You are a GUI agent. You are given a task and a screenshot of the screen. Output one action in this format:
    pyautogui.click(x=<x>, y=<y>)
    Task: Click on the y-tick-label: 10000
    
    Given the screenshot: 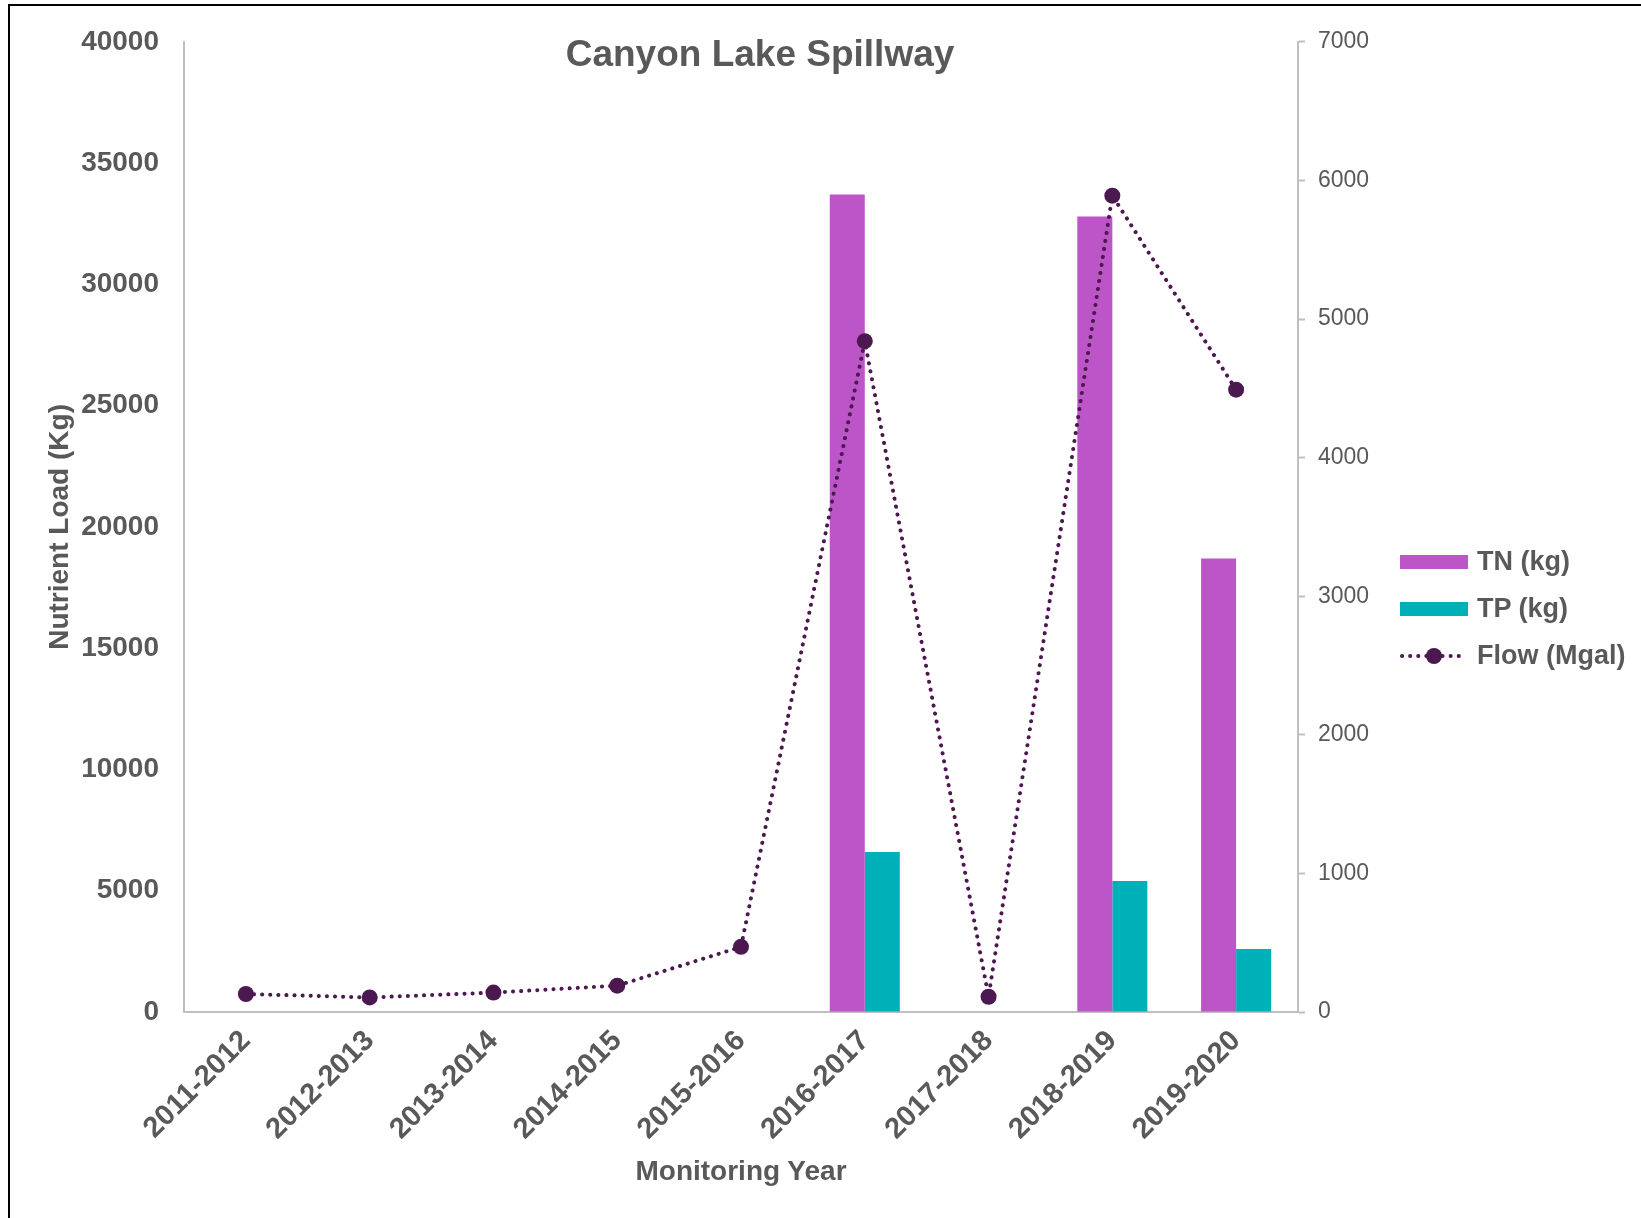 What is the action you would take?
    pyautogui.click(x=120, y=768)
    